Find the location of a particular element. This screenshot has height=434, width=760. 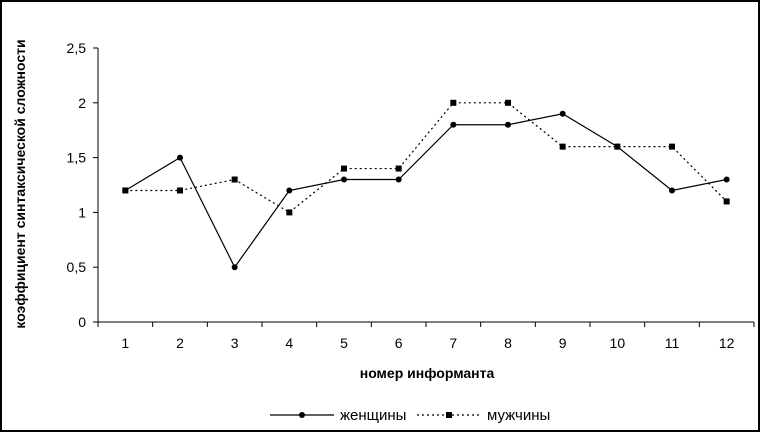

x-tick-label: 1 is located at coordinates (125, 343).